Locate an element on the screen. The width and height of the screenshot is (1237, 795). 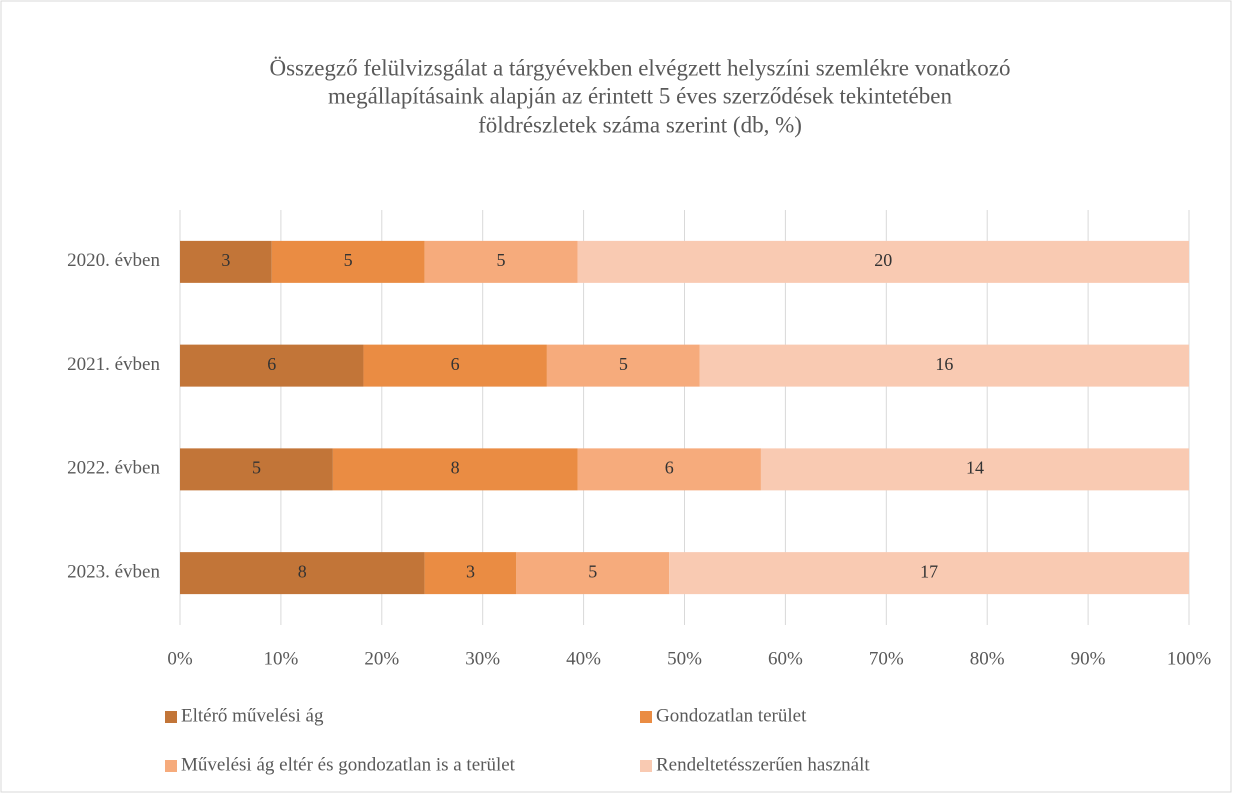
x-tick-label: 100% is located at coordinates (1189, 658).